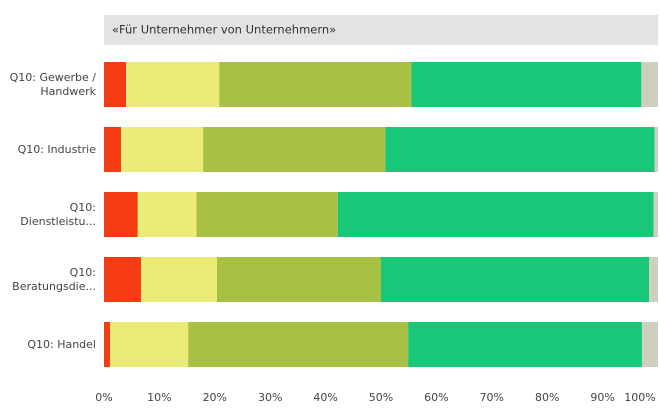 This screenshot has height=409, width=660. Describe the element at coordinates (602, 397) in the screenshot. I see `x-tick-label: 90%` at that location.